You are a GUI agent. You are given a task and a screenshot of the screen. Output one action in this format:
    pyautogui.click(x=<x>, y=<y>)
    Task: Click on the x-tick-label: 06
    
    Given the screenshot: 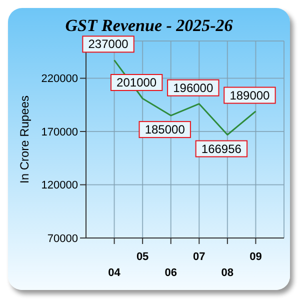 What is the action you would take?
    pyautogui.click(x=170, y=273)
    